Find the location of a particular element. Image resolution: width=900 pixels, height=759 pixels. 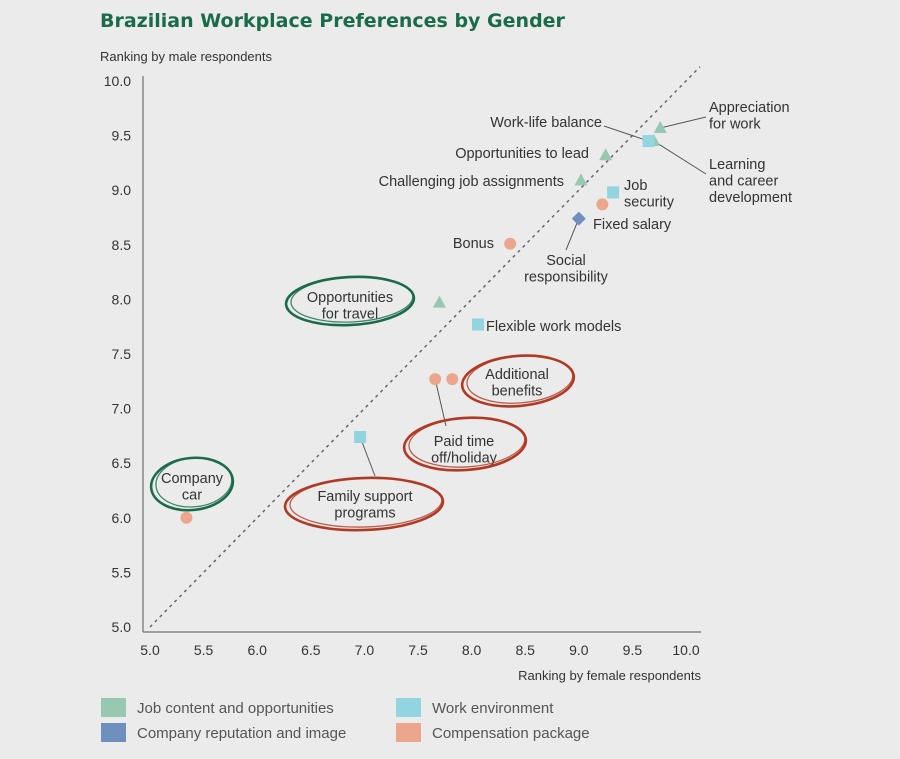

y-tick-label: 5.5 is located at coordinates (122, 572).